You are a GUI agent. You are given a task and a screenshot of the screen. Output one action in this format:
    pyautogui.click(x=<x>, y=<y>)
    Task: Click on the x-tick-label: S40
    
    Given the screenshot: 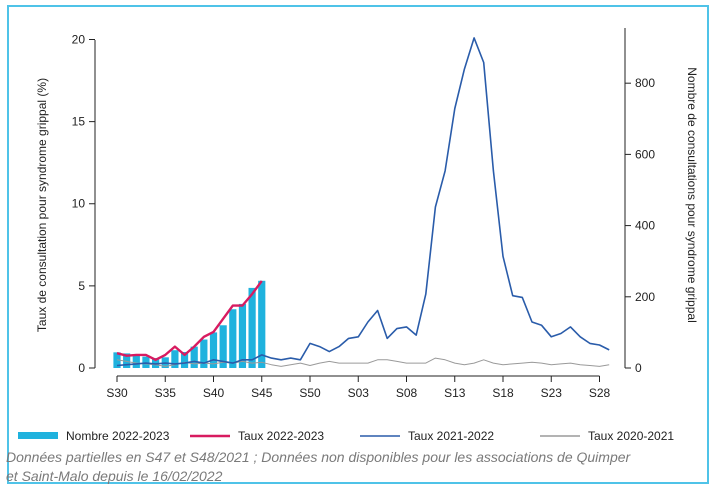 What is the action you would take?
    pyautogui.click(x=214, y=393)
    